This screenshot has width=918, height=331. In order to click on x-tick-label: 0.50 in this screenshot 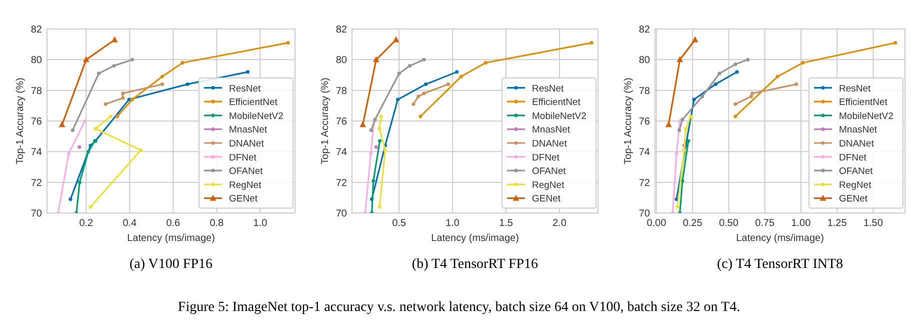, I will do `click(728, 223)`.